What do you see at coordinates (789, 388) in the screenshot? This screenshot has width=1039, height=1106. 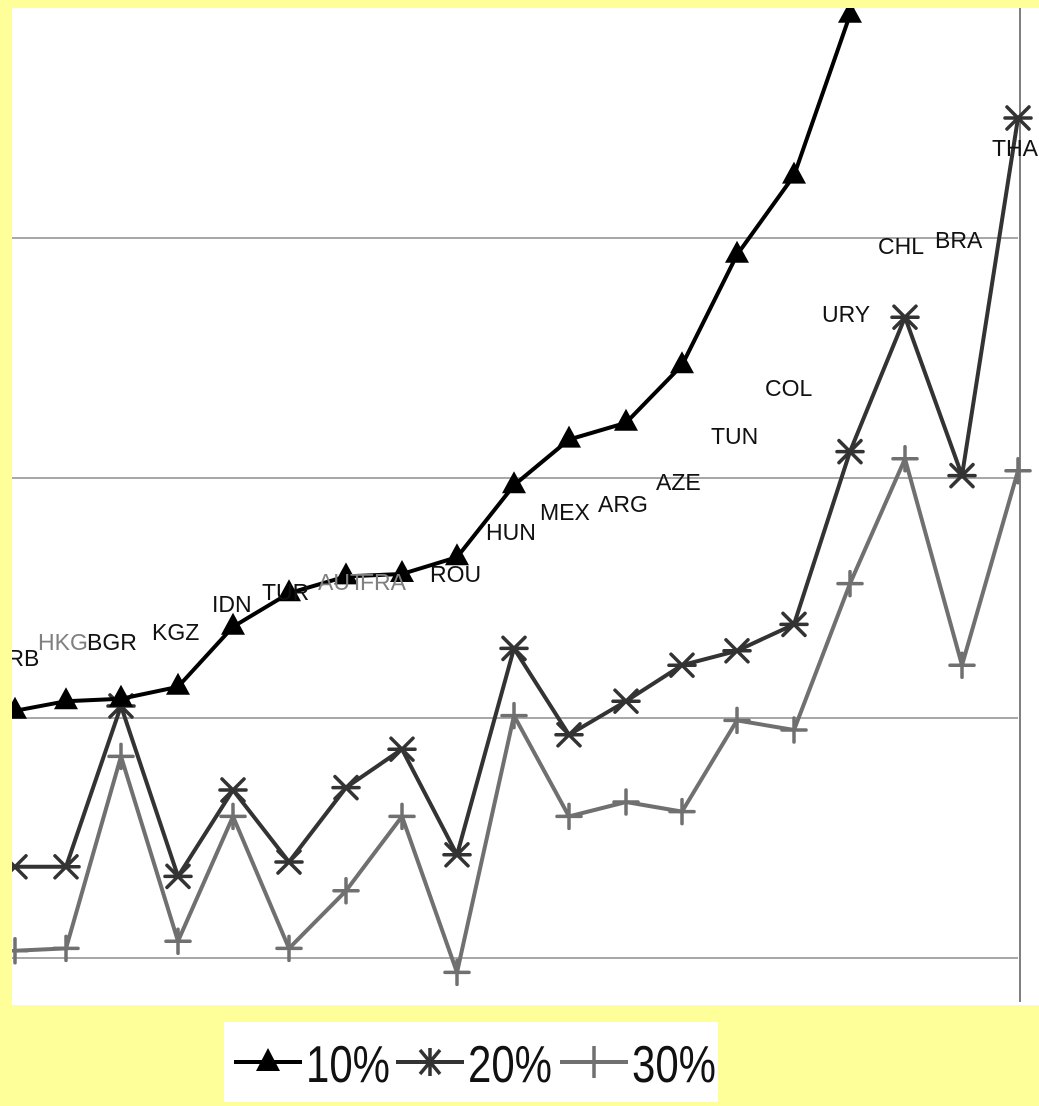 I see `category-label-col: COL` at bounding box center [789, 388].